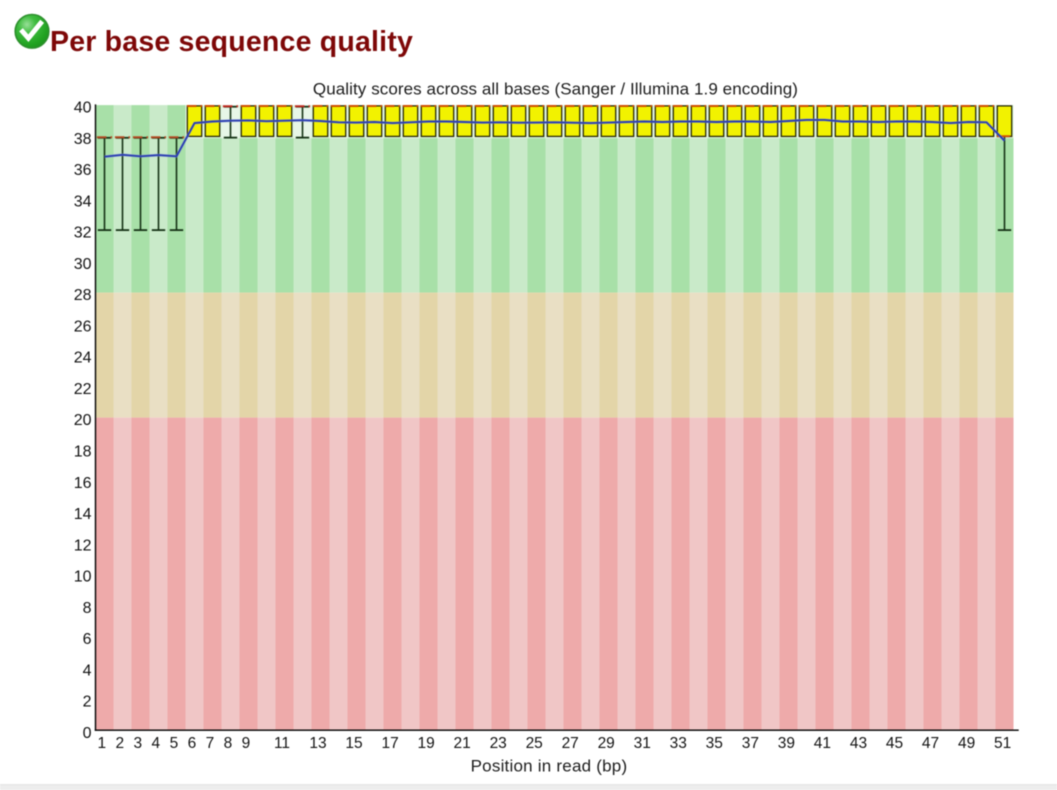 The image size is (1057, 790). What do you see at coordinates (83, 139) in the screenshot?
I see `svg-text: 38` at bounding box center [83, 139].